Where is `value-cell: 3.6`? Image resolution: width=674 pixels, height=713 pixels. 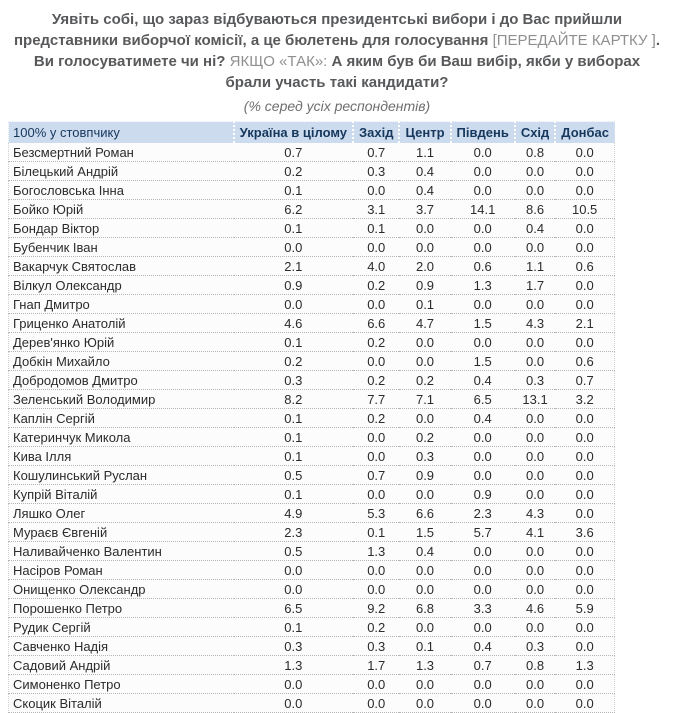 value-cell: 3.6 is located at coordinates (585, 532).